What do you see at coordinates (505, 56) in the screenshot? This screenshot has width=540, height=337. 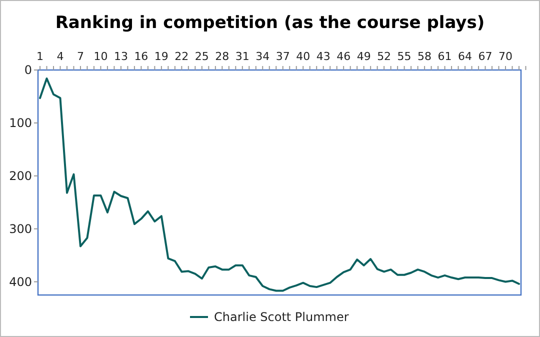 I see `x-tick-label: 70` at bounding box center [505, 56].